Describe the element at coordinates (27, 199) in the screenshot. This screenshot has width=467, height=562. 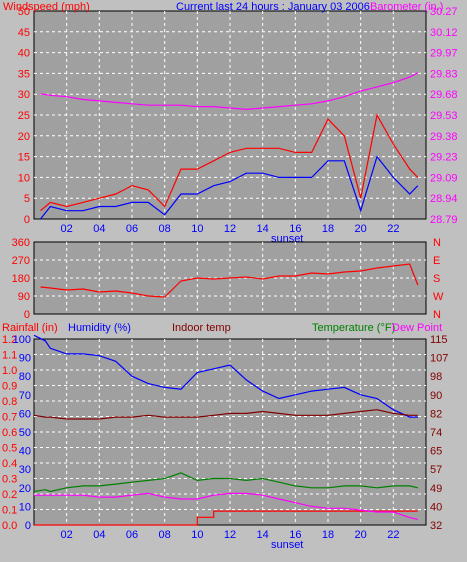
I see `wind-tick-label: 5` at that location.